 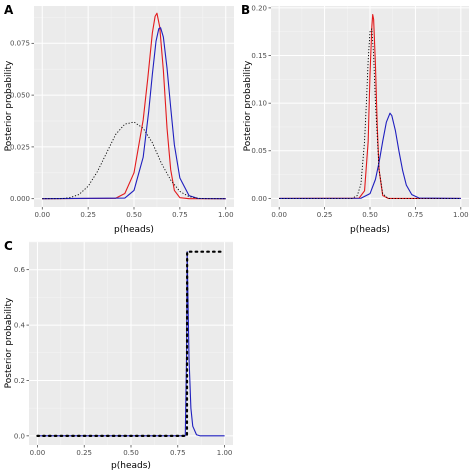 What do you see at coordinates (416, 215) in the screenshot?
I see `panel-b-x-tick-label: 0.75` at bounding box center [416, 215].